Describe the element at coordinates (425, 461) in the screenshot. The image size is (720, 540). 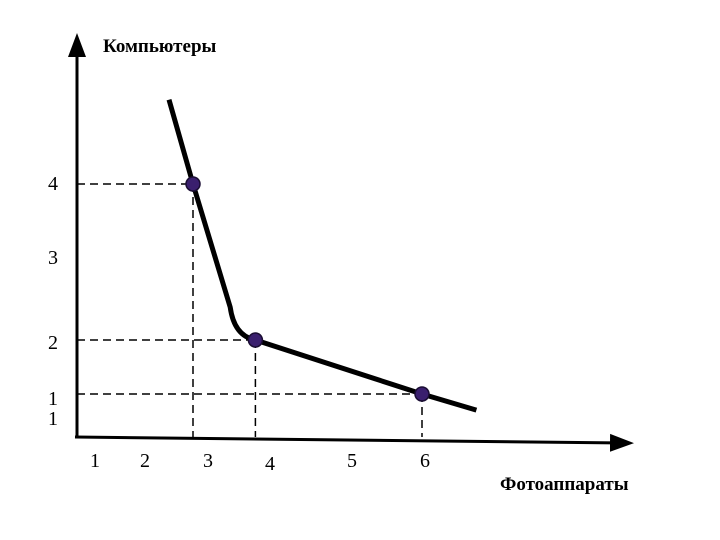
I see `x-tick-label: 6` at that location.